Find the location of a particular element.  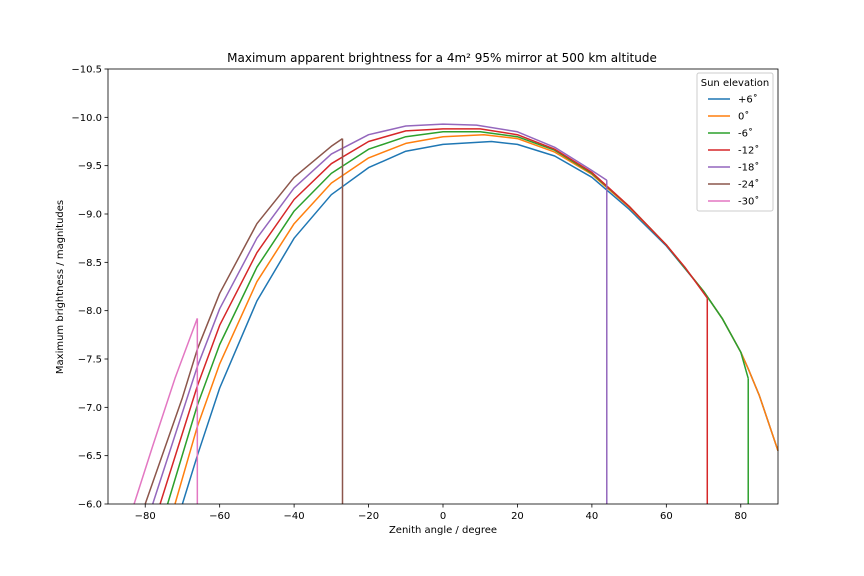

x-axis: −80 −60 −40 −20 0 20 40 60 80 is located at coordinates (441, 513).